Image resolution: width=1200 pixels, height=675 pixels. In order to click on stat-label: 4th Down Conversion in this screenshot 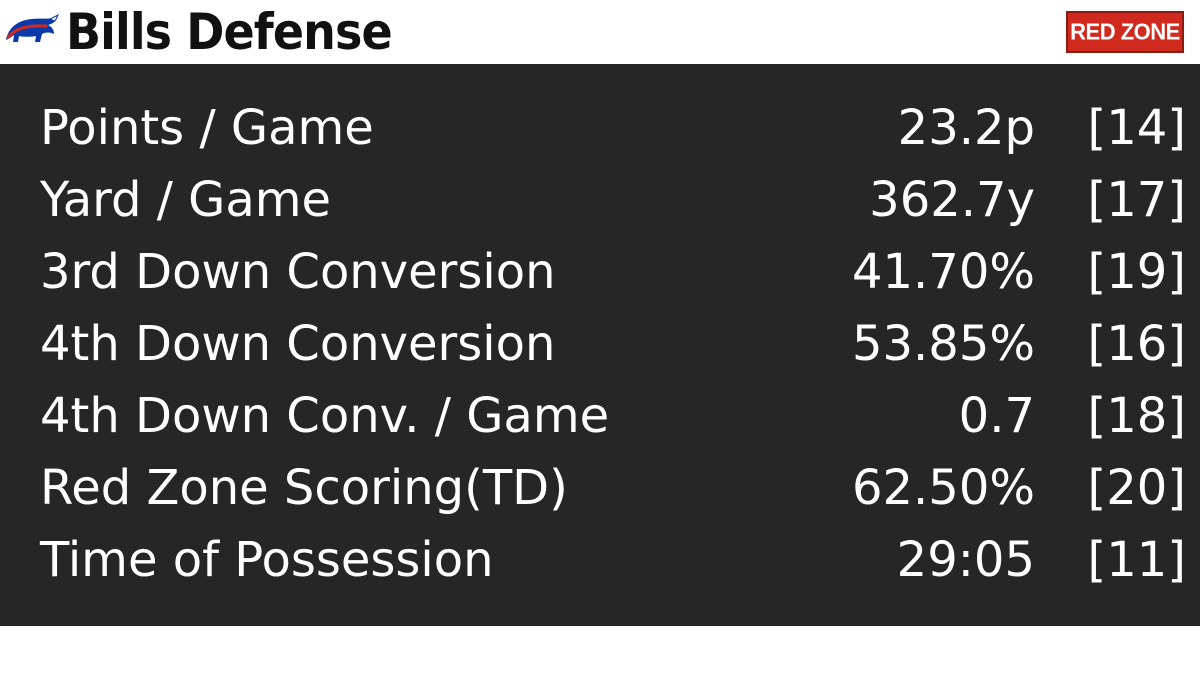, I will do `click(298, 344)`.